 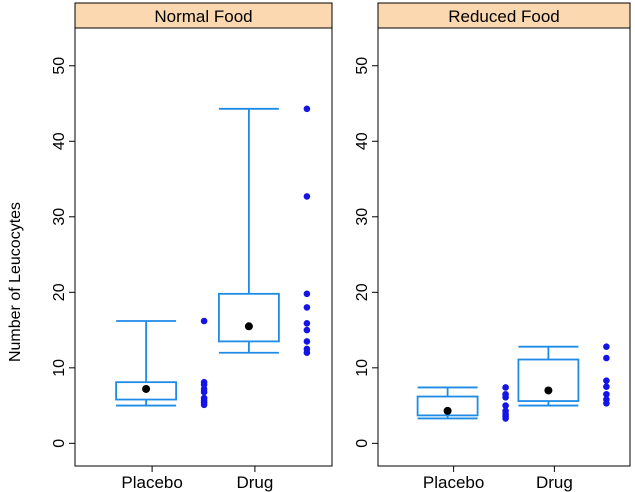 I want to click on panel-title: Reduced Food, so click(x=504, y=16).